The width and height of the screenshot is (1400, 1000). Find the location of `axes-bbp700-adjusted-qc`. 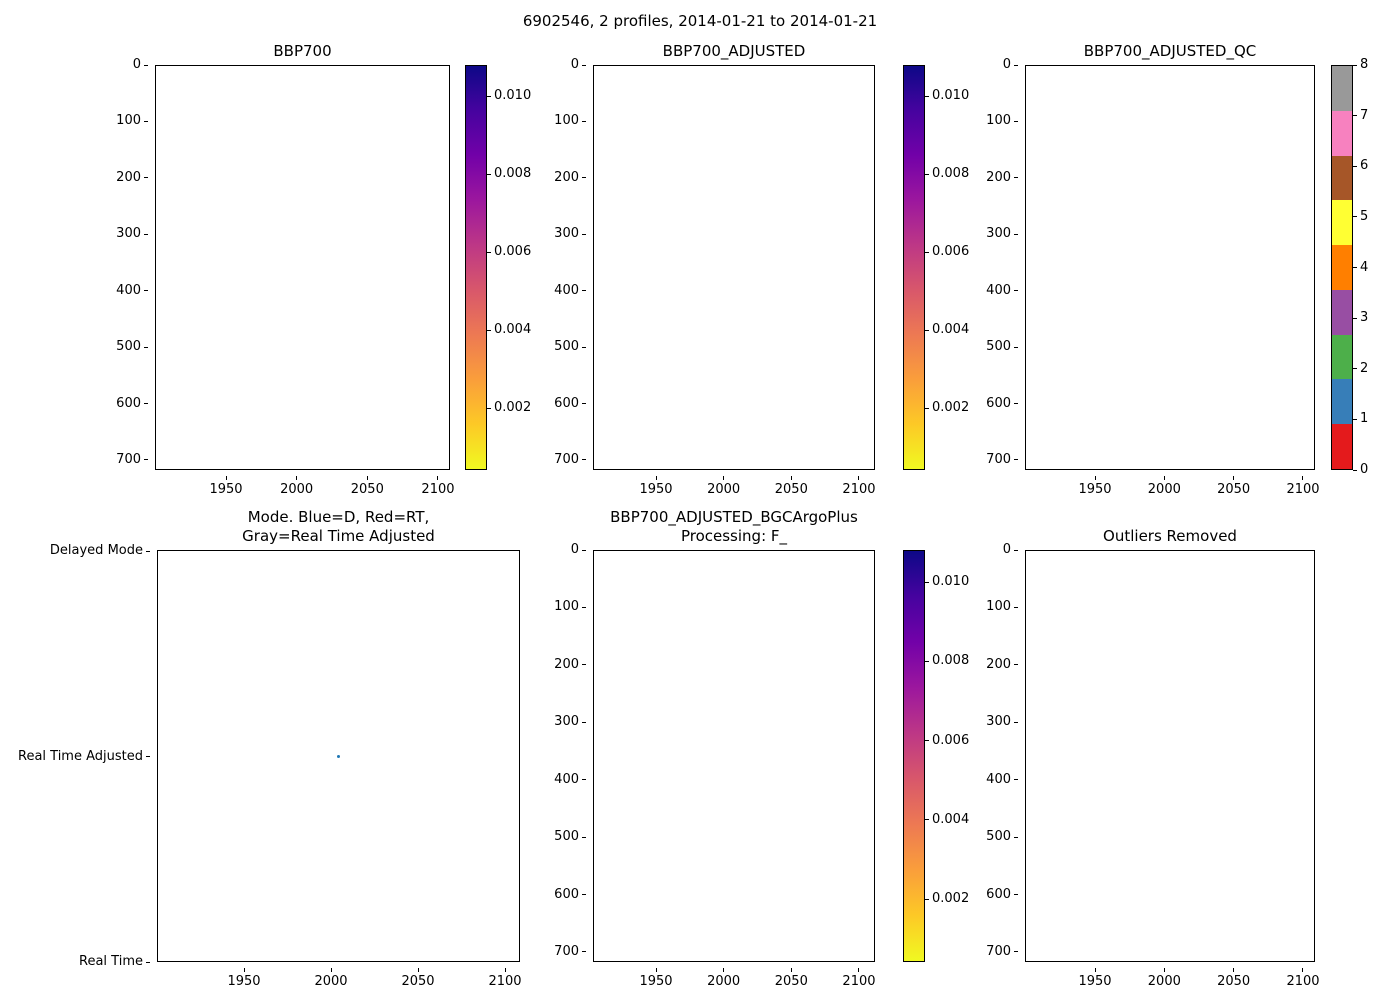

axes-bbp700-adjusted-qc is located at coordinates (1170, 267).